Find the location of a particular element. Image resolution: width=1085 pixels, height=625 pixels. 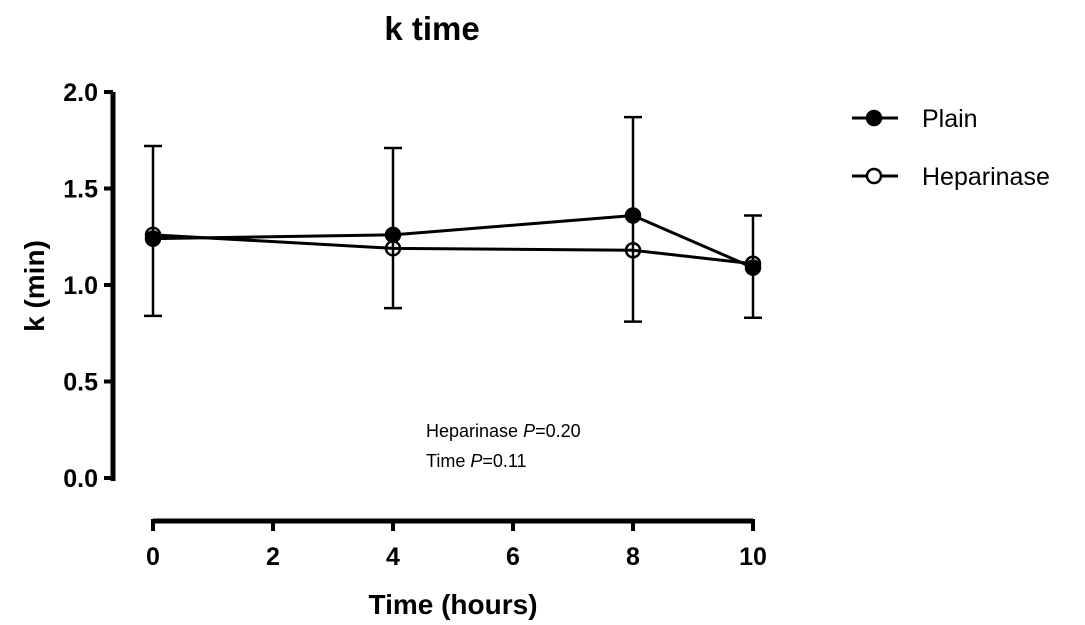

y-tick-label: 0.0 is located at coordinates (80, 479).